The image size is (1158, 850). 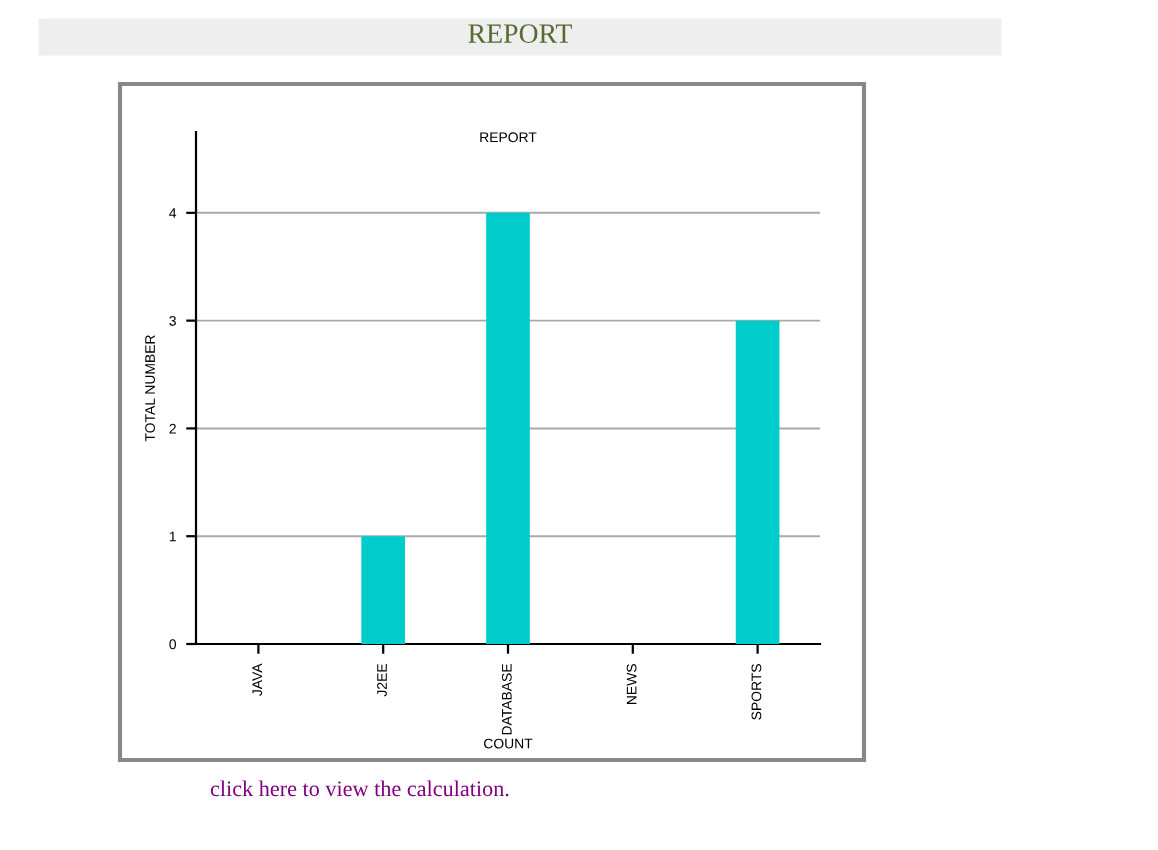 I want to click on chart-title: REPORT, so click(x=520, y=33).